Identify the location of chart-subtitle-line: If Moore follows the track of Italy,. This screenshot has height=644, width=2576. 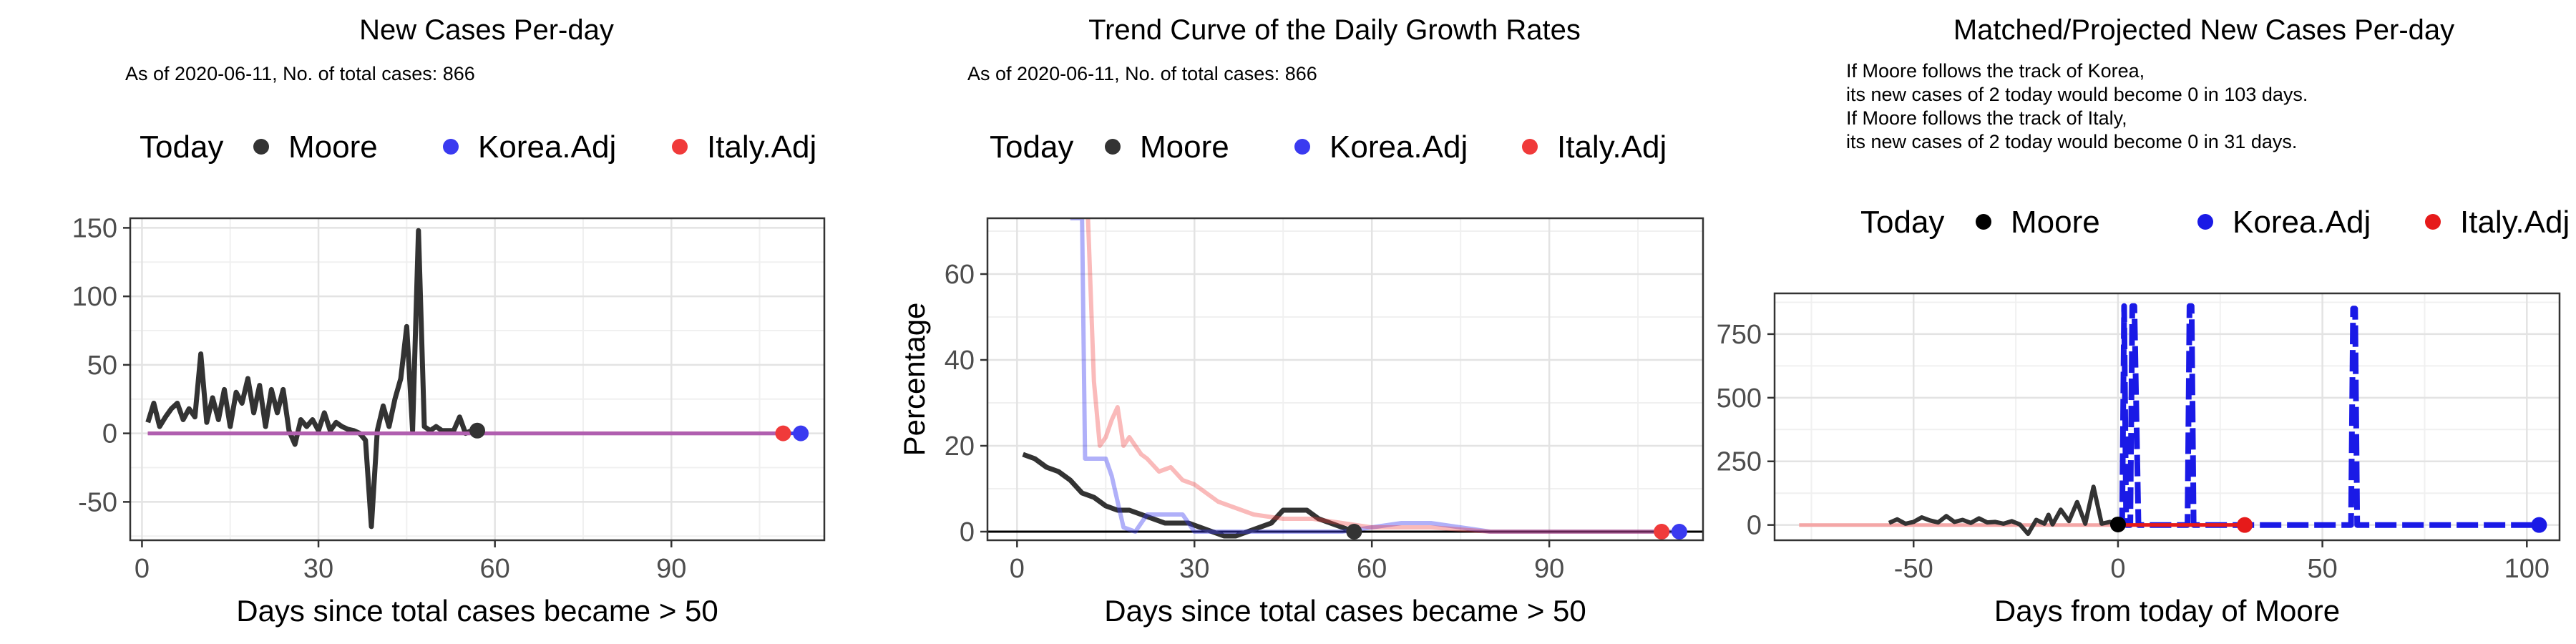
(1987, 118).